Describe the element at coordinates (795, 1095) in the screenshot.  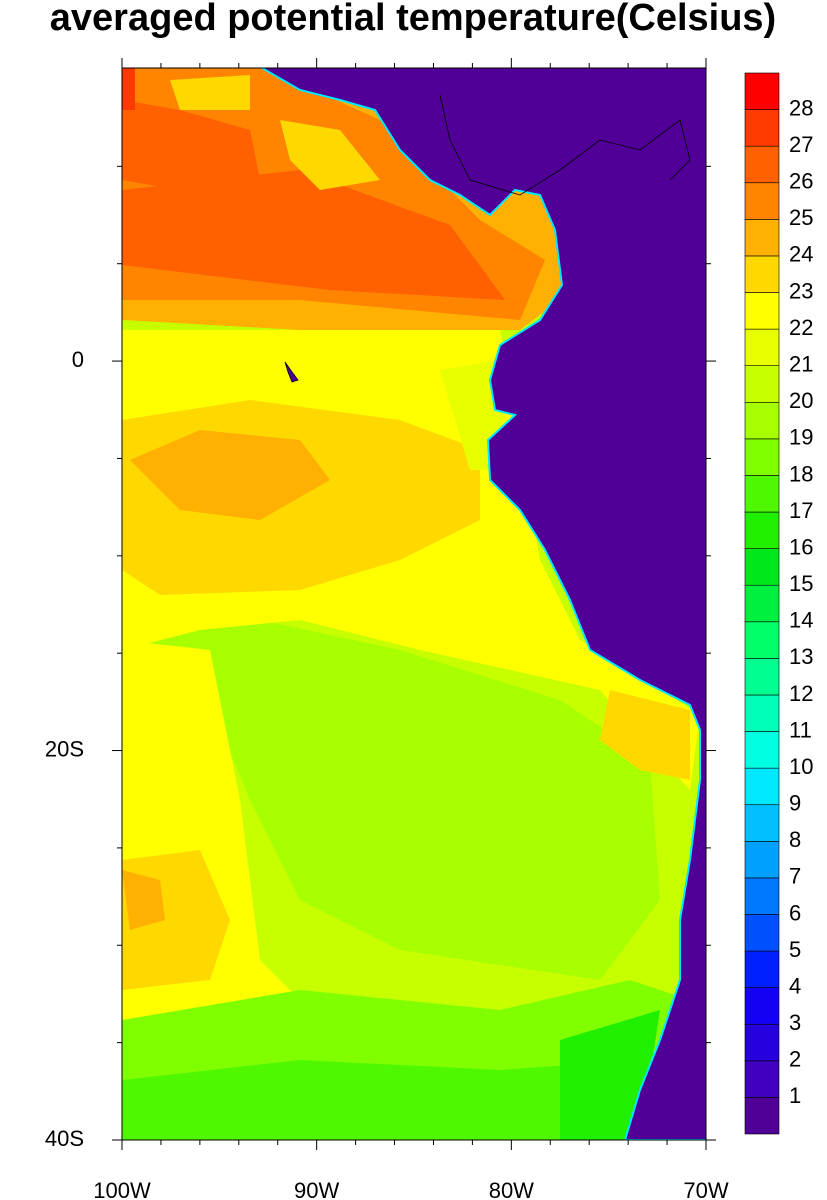
I see `colorbar-label: 1` at that location.